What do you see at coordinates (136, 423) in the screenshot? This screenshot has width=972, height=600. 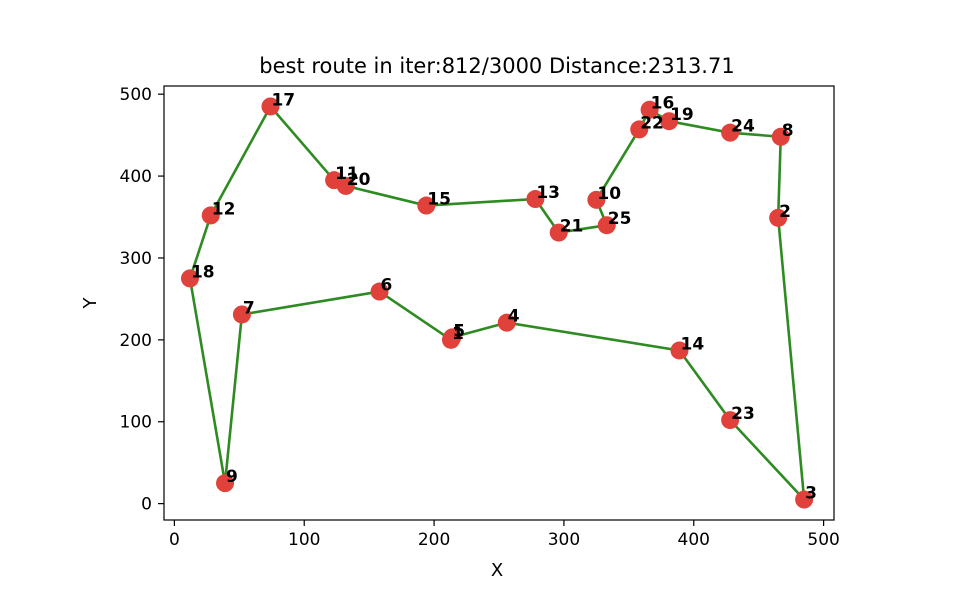 I see `y-tick-label: 100` at bounding box center [136, 423].